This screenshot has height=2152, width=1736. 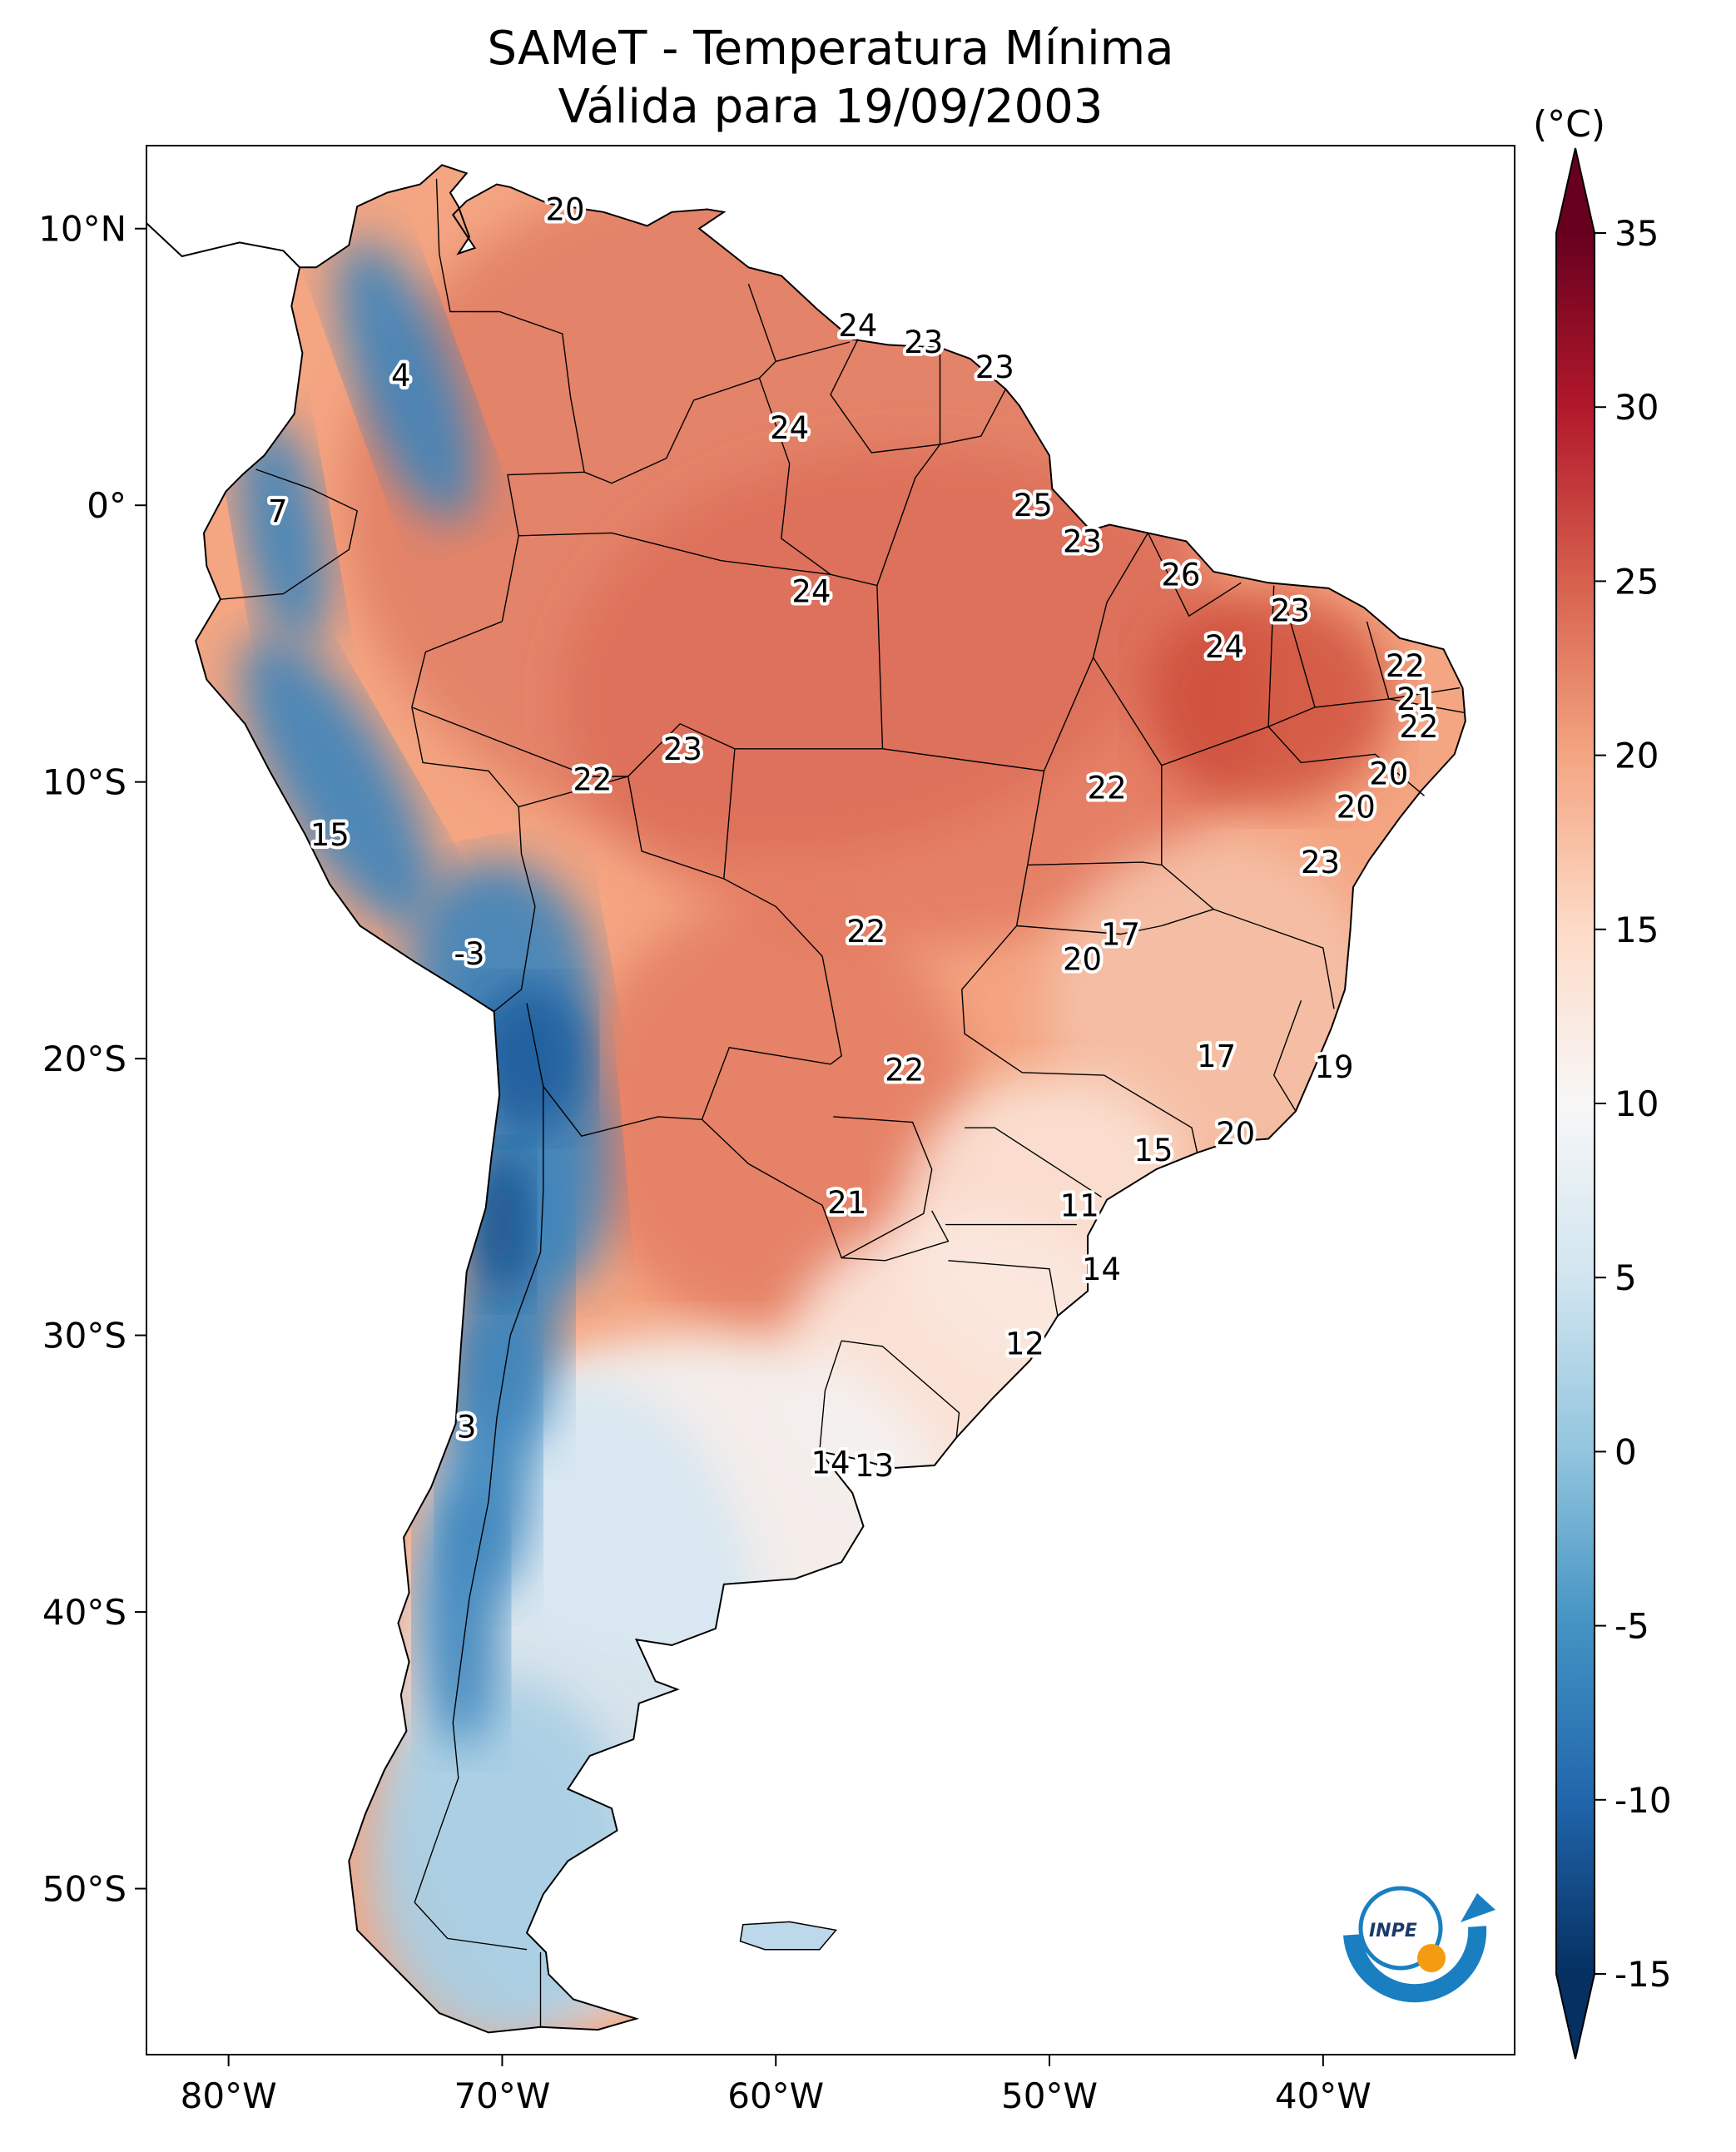 I want to click on temperature-label: 12, so click(x=1024, y=1344).